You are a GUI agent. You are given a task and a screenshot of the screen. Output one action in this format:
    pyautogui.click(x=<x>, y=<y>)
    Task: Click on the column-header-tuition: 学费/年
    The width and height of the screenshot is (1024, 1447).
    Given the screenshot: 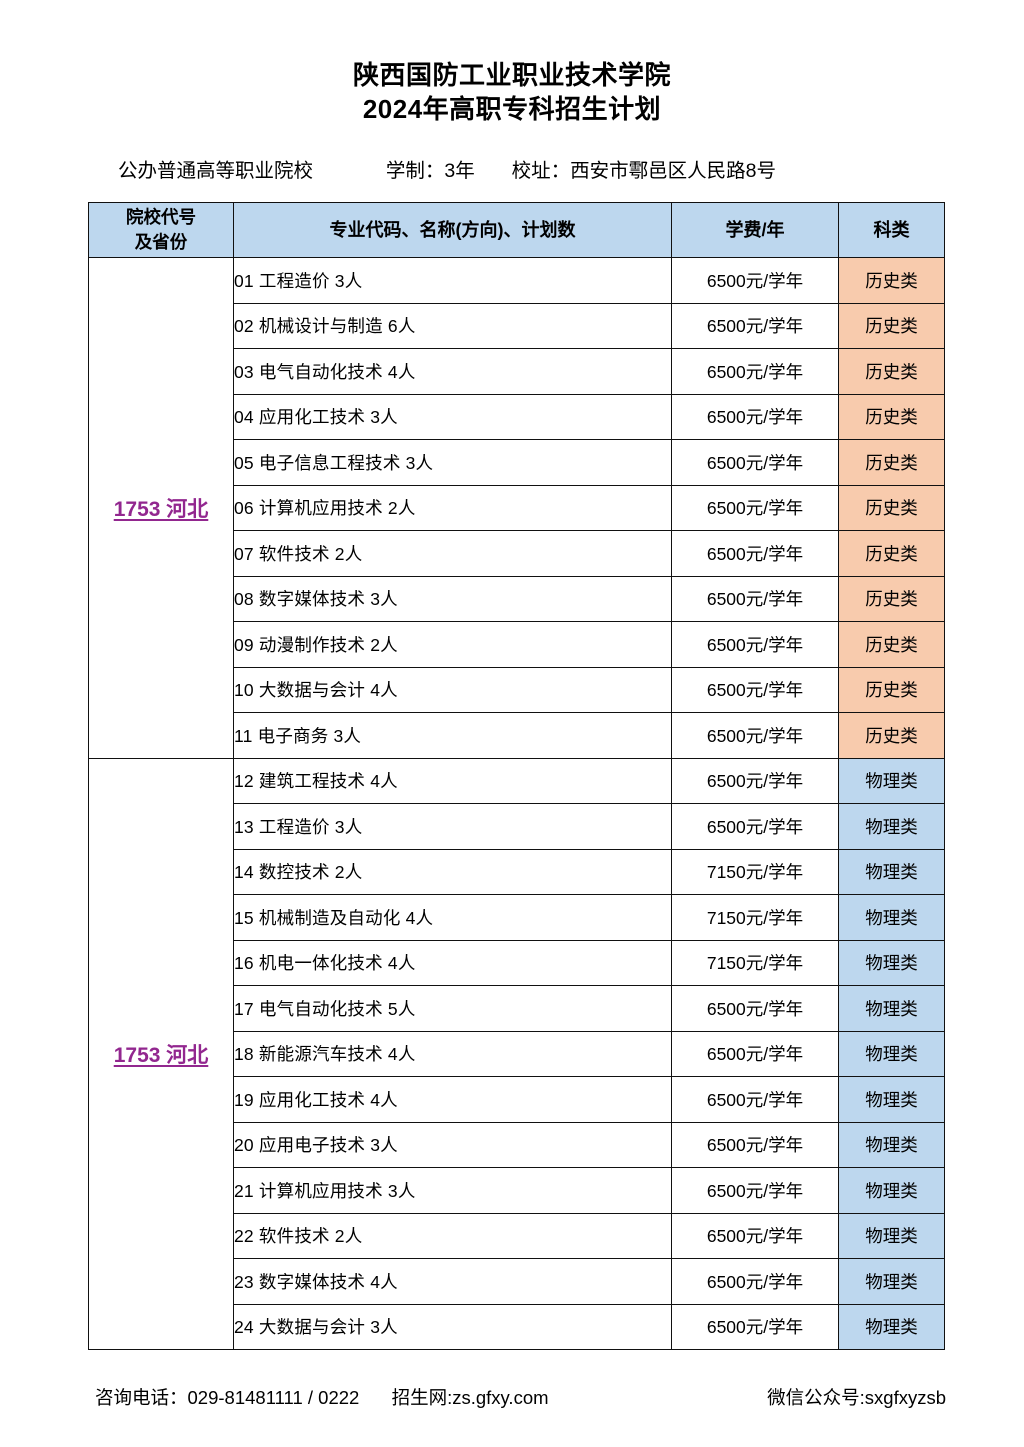 What is the action you would take?
    pyautogui.click(x=755, y=230)
    